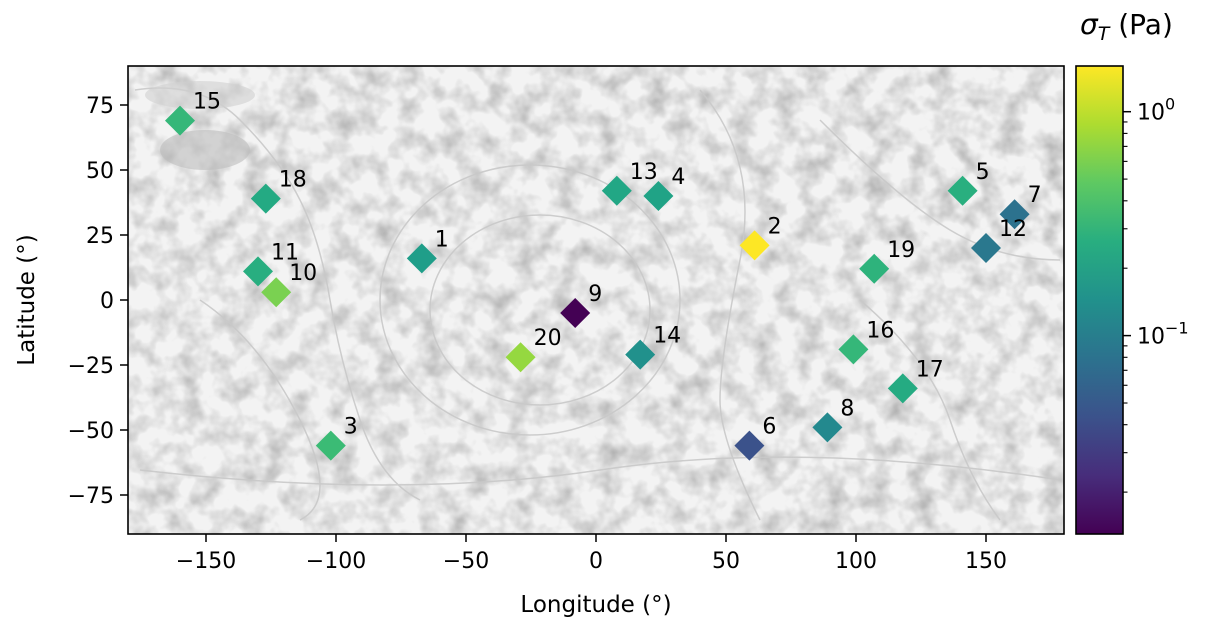  Describe the element at coordinates (595, 294) in the screenshot. I see `data-point-label: 9` at that location.